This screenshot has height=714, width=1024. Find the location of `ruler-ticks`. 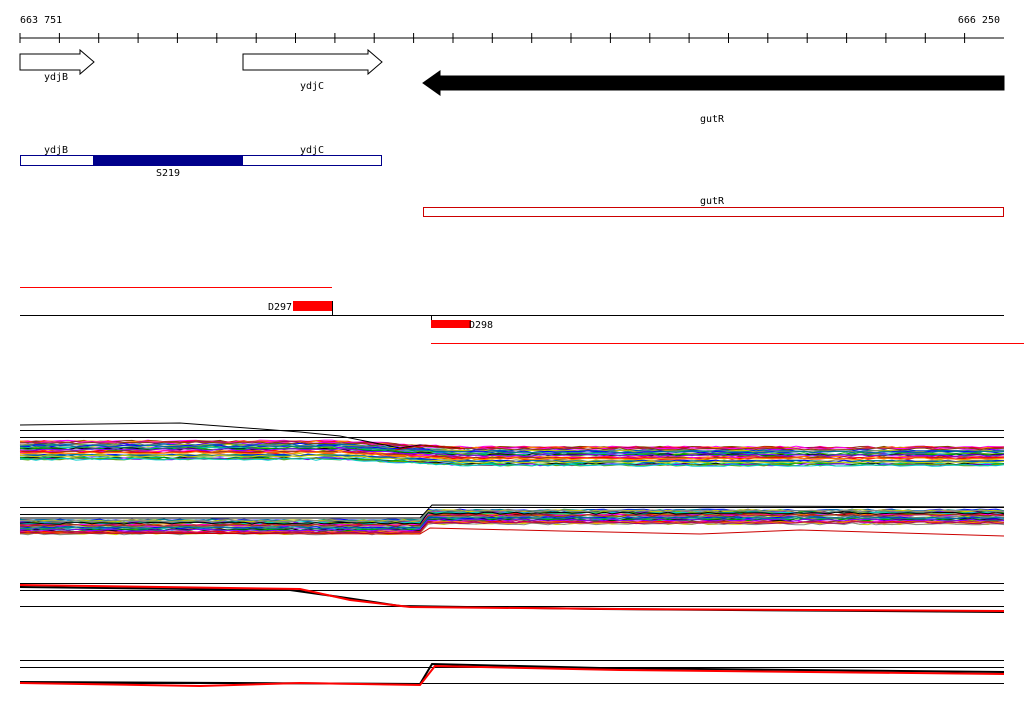

ruler-ticks is located at coordinates (492, 38).